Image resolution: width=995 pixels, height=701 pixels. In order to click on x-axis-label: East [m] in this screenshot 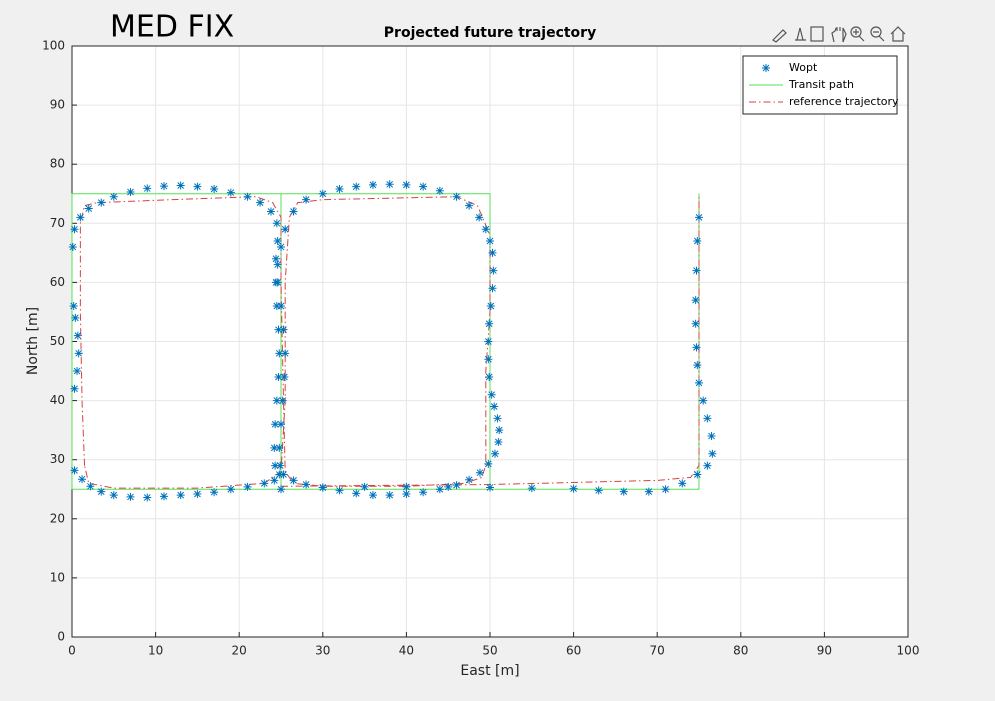, I will do `click(489, 671)`.